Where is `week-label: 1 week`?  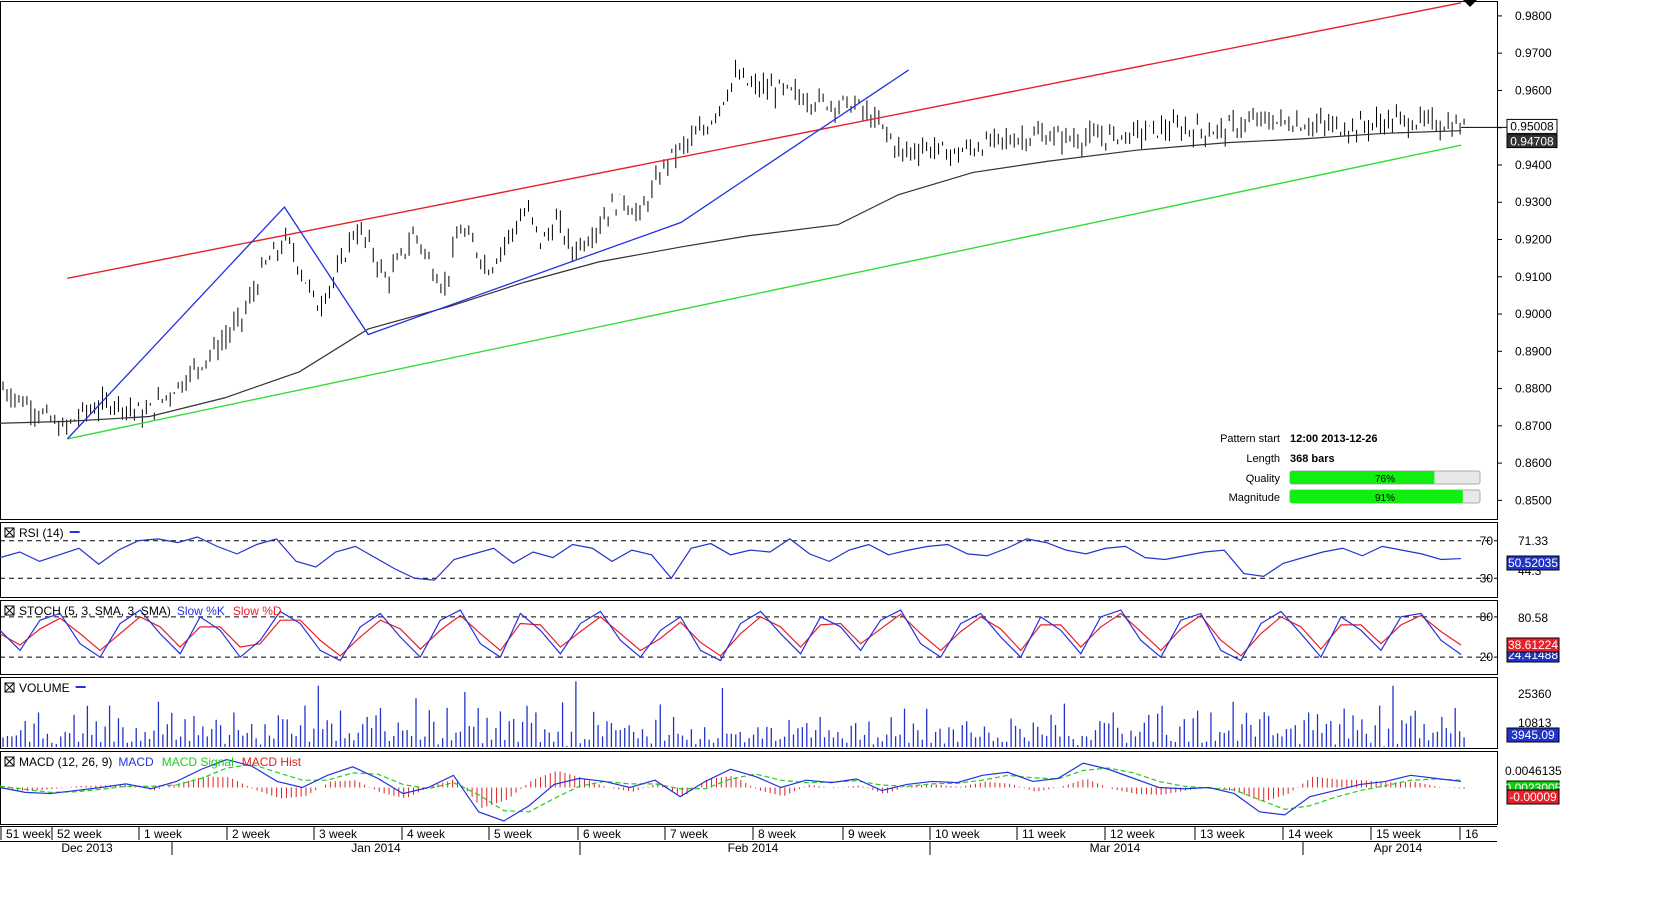
week-label: 1 week is located at coordinates (163, 834).